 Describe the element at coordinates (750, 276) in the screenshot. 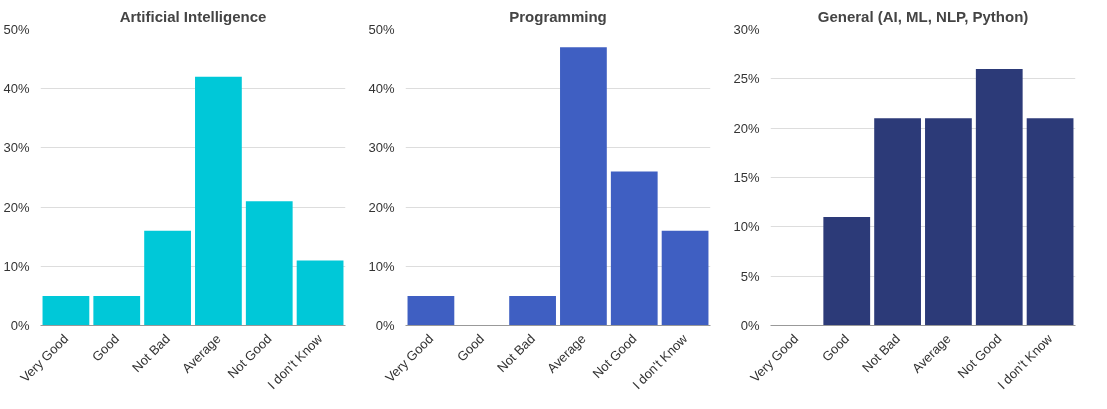

I see `y-tick-label: 5%` at that location.